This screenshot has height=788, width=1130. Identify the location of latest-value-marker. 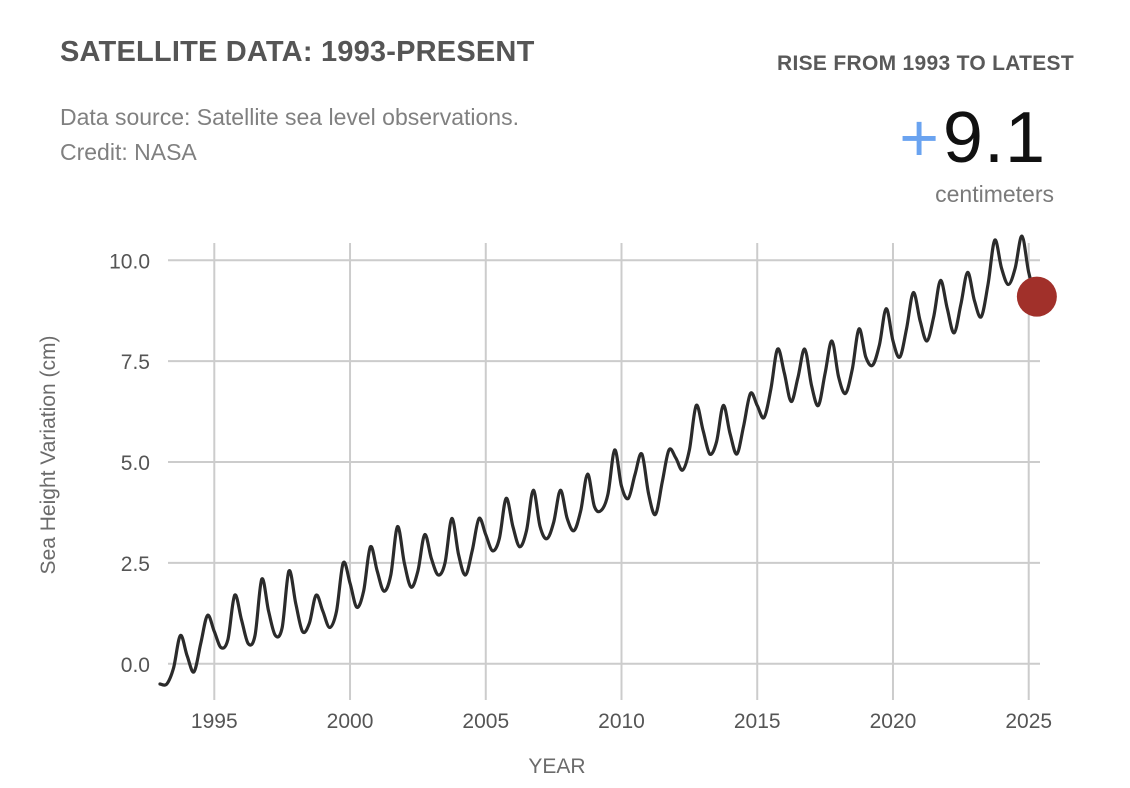
(1036, 296).